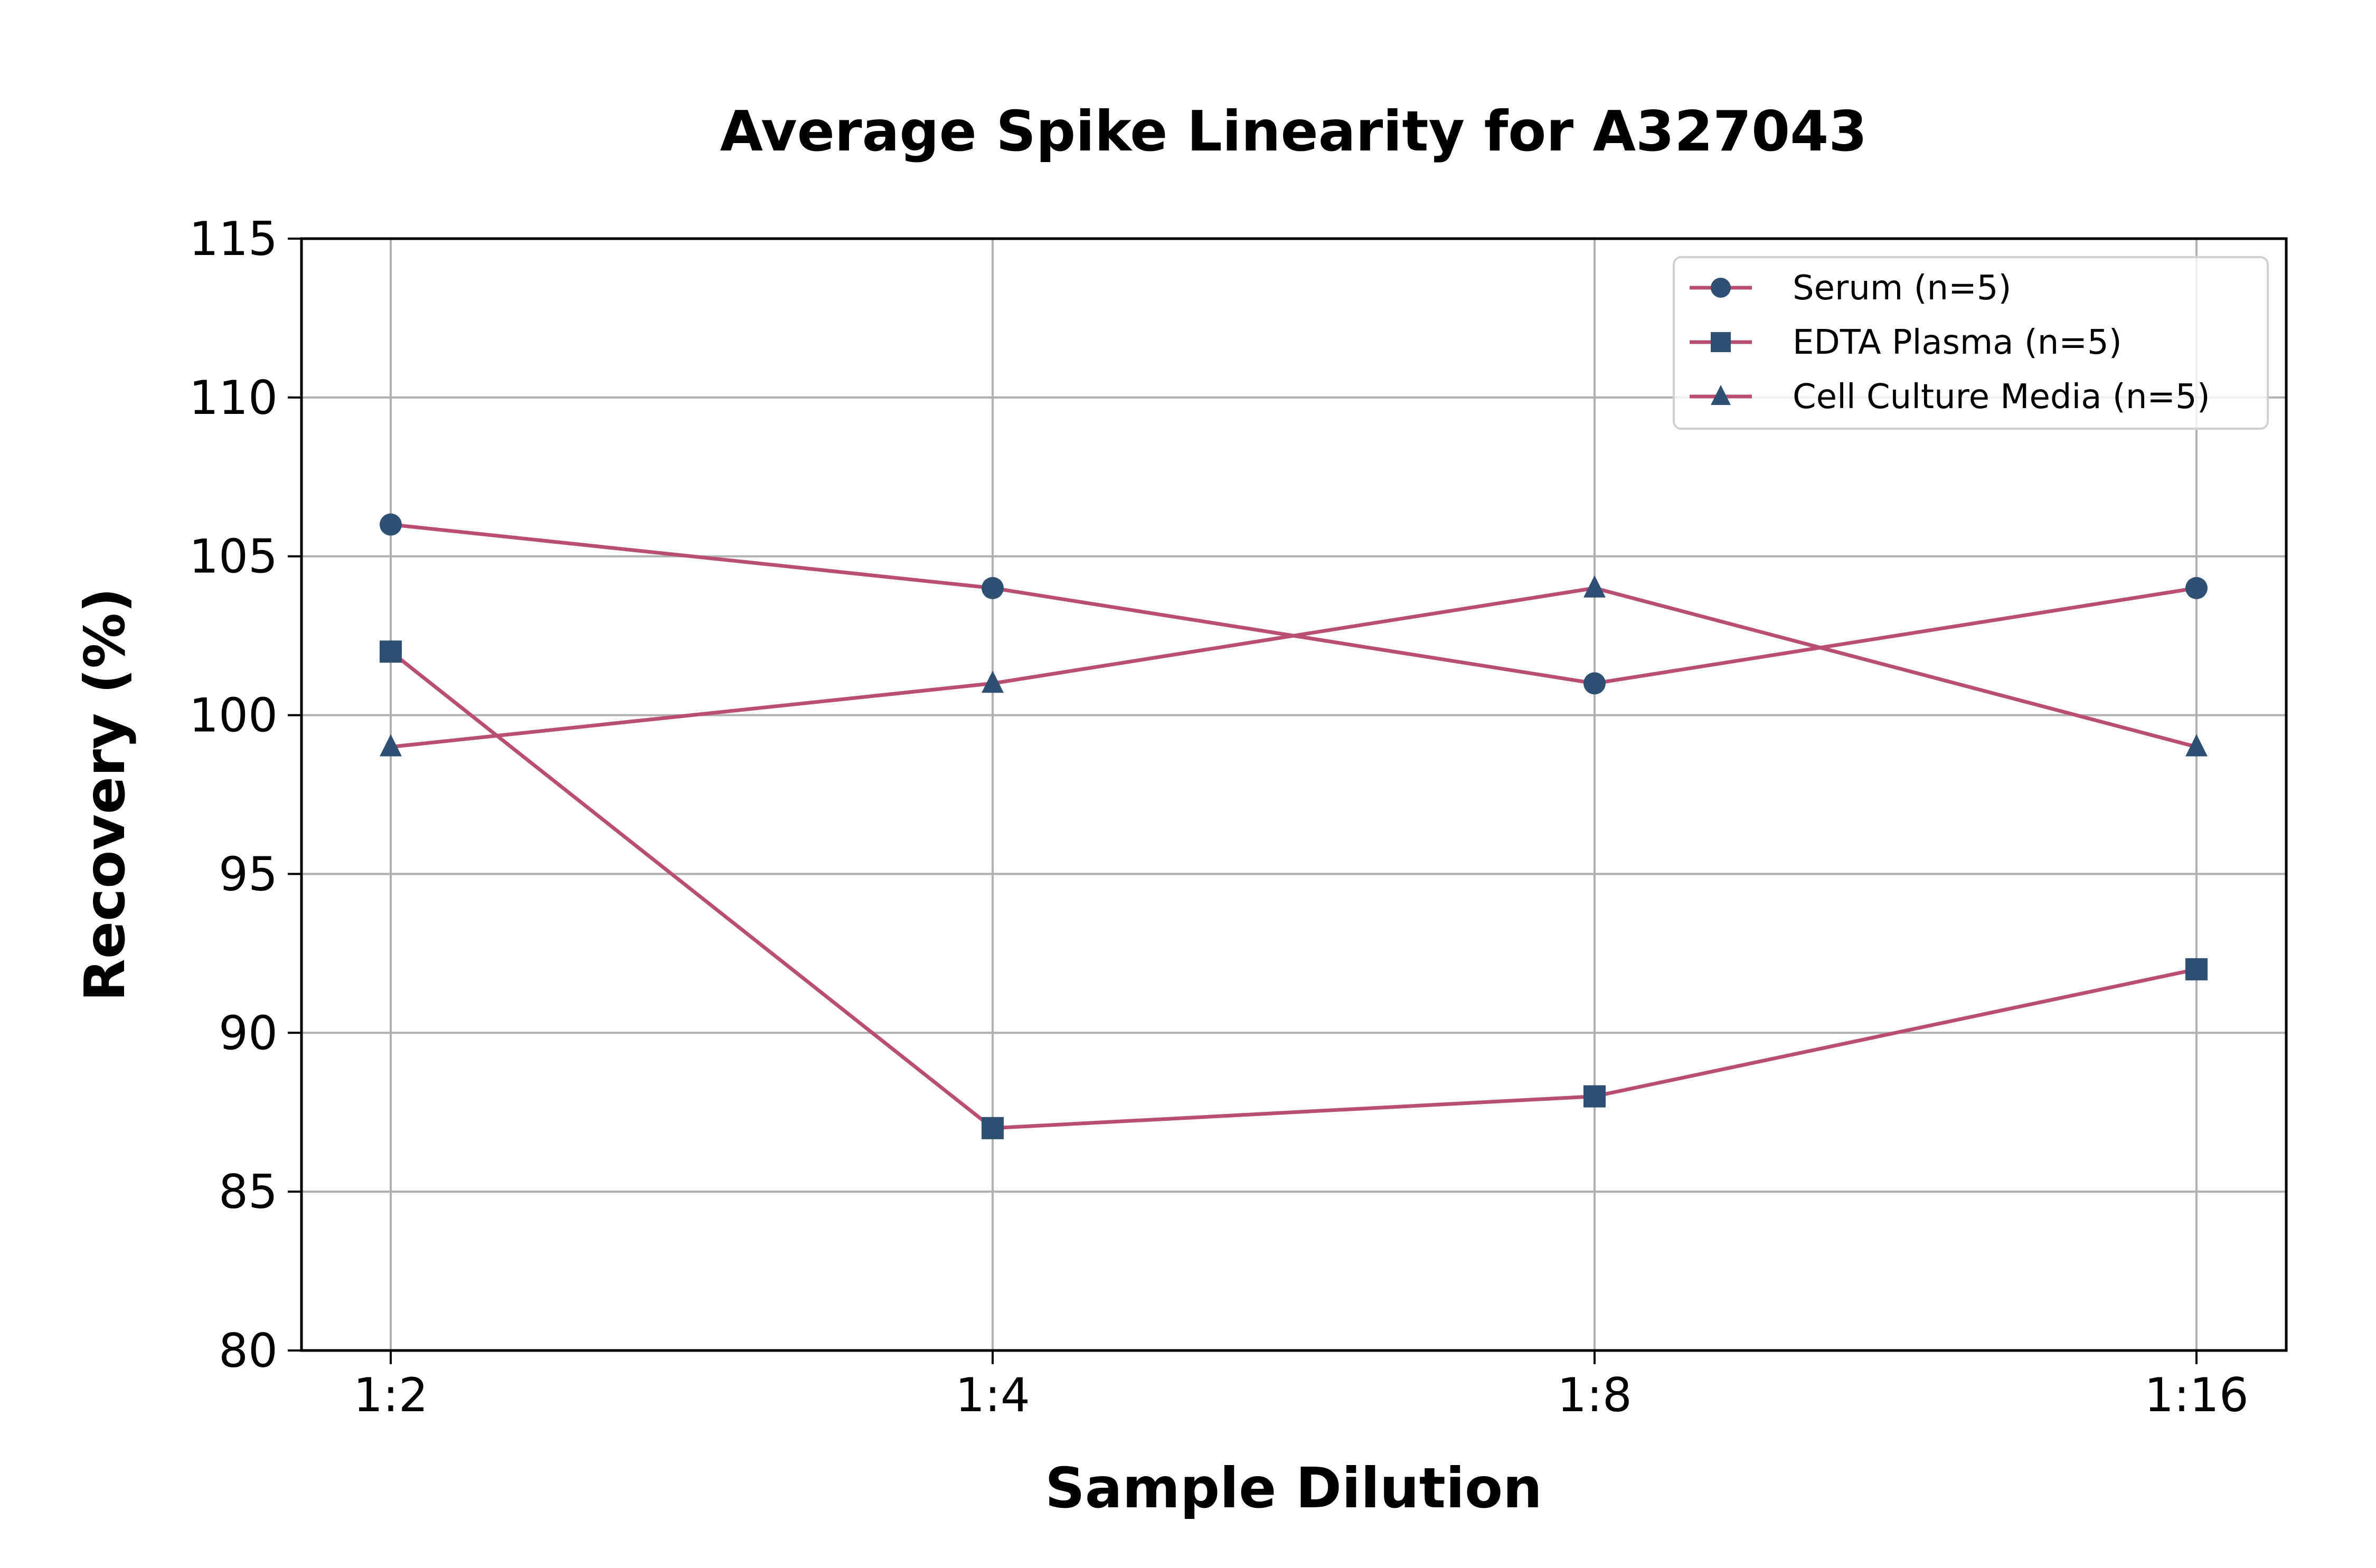 The image size is (2376, 1568). Describe the element at coordinates (992, 1395) in the screenshot. I see `x-tick-label: 1:4` at that location.